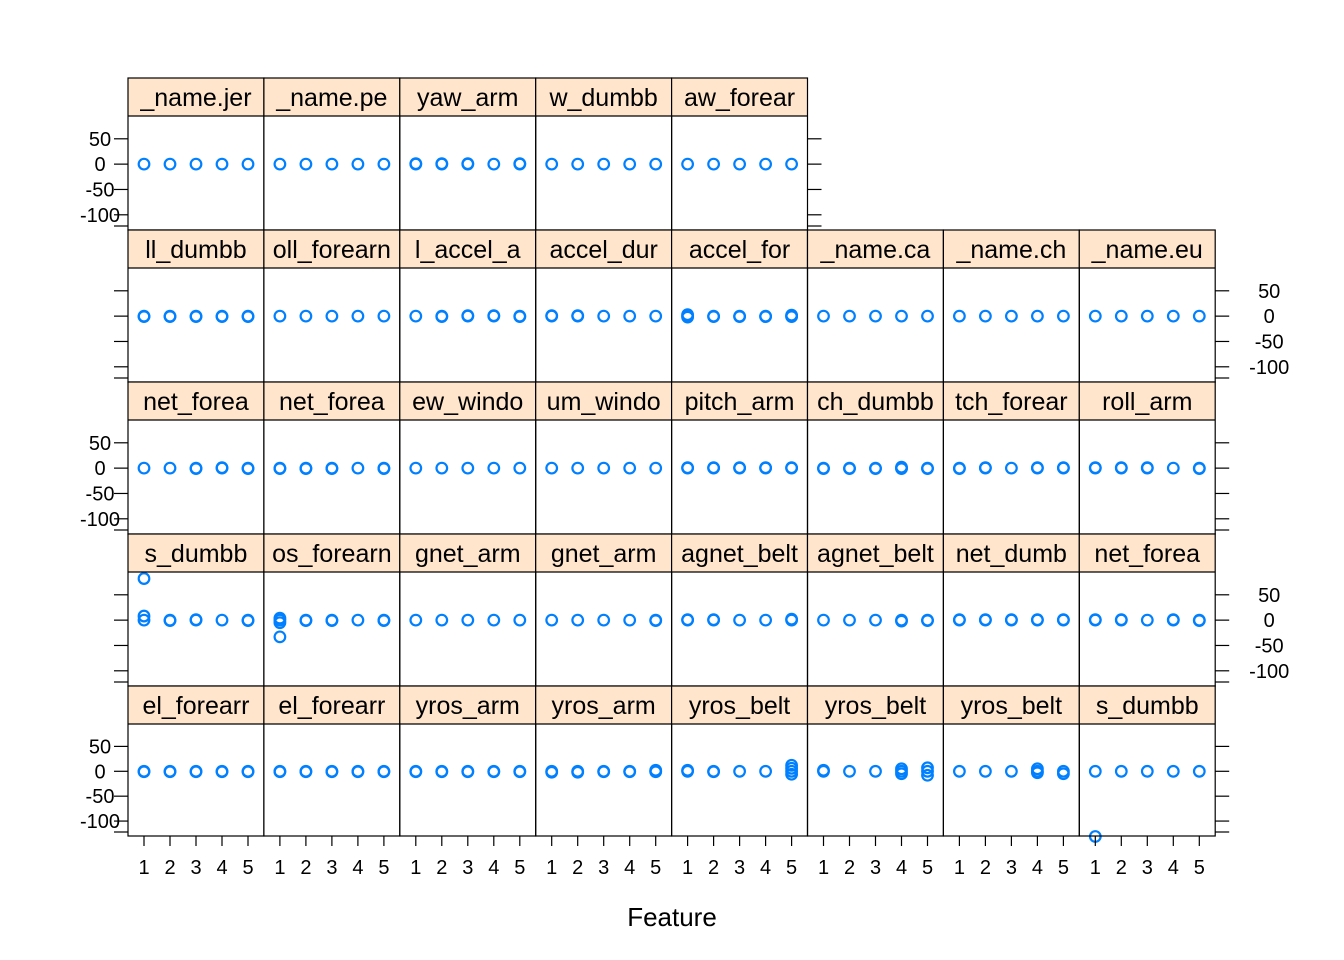 The image size is (1344, 960). I want to click on panel: el_forearr, so click(332, 761).